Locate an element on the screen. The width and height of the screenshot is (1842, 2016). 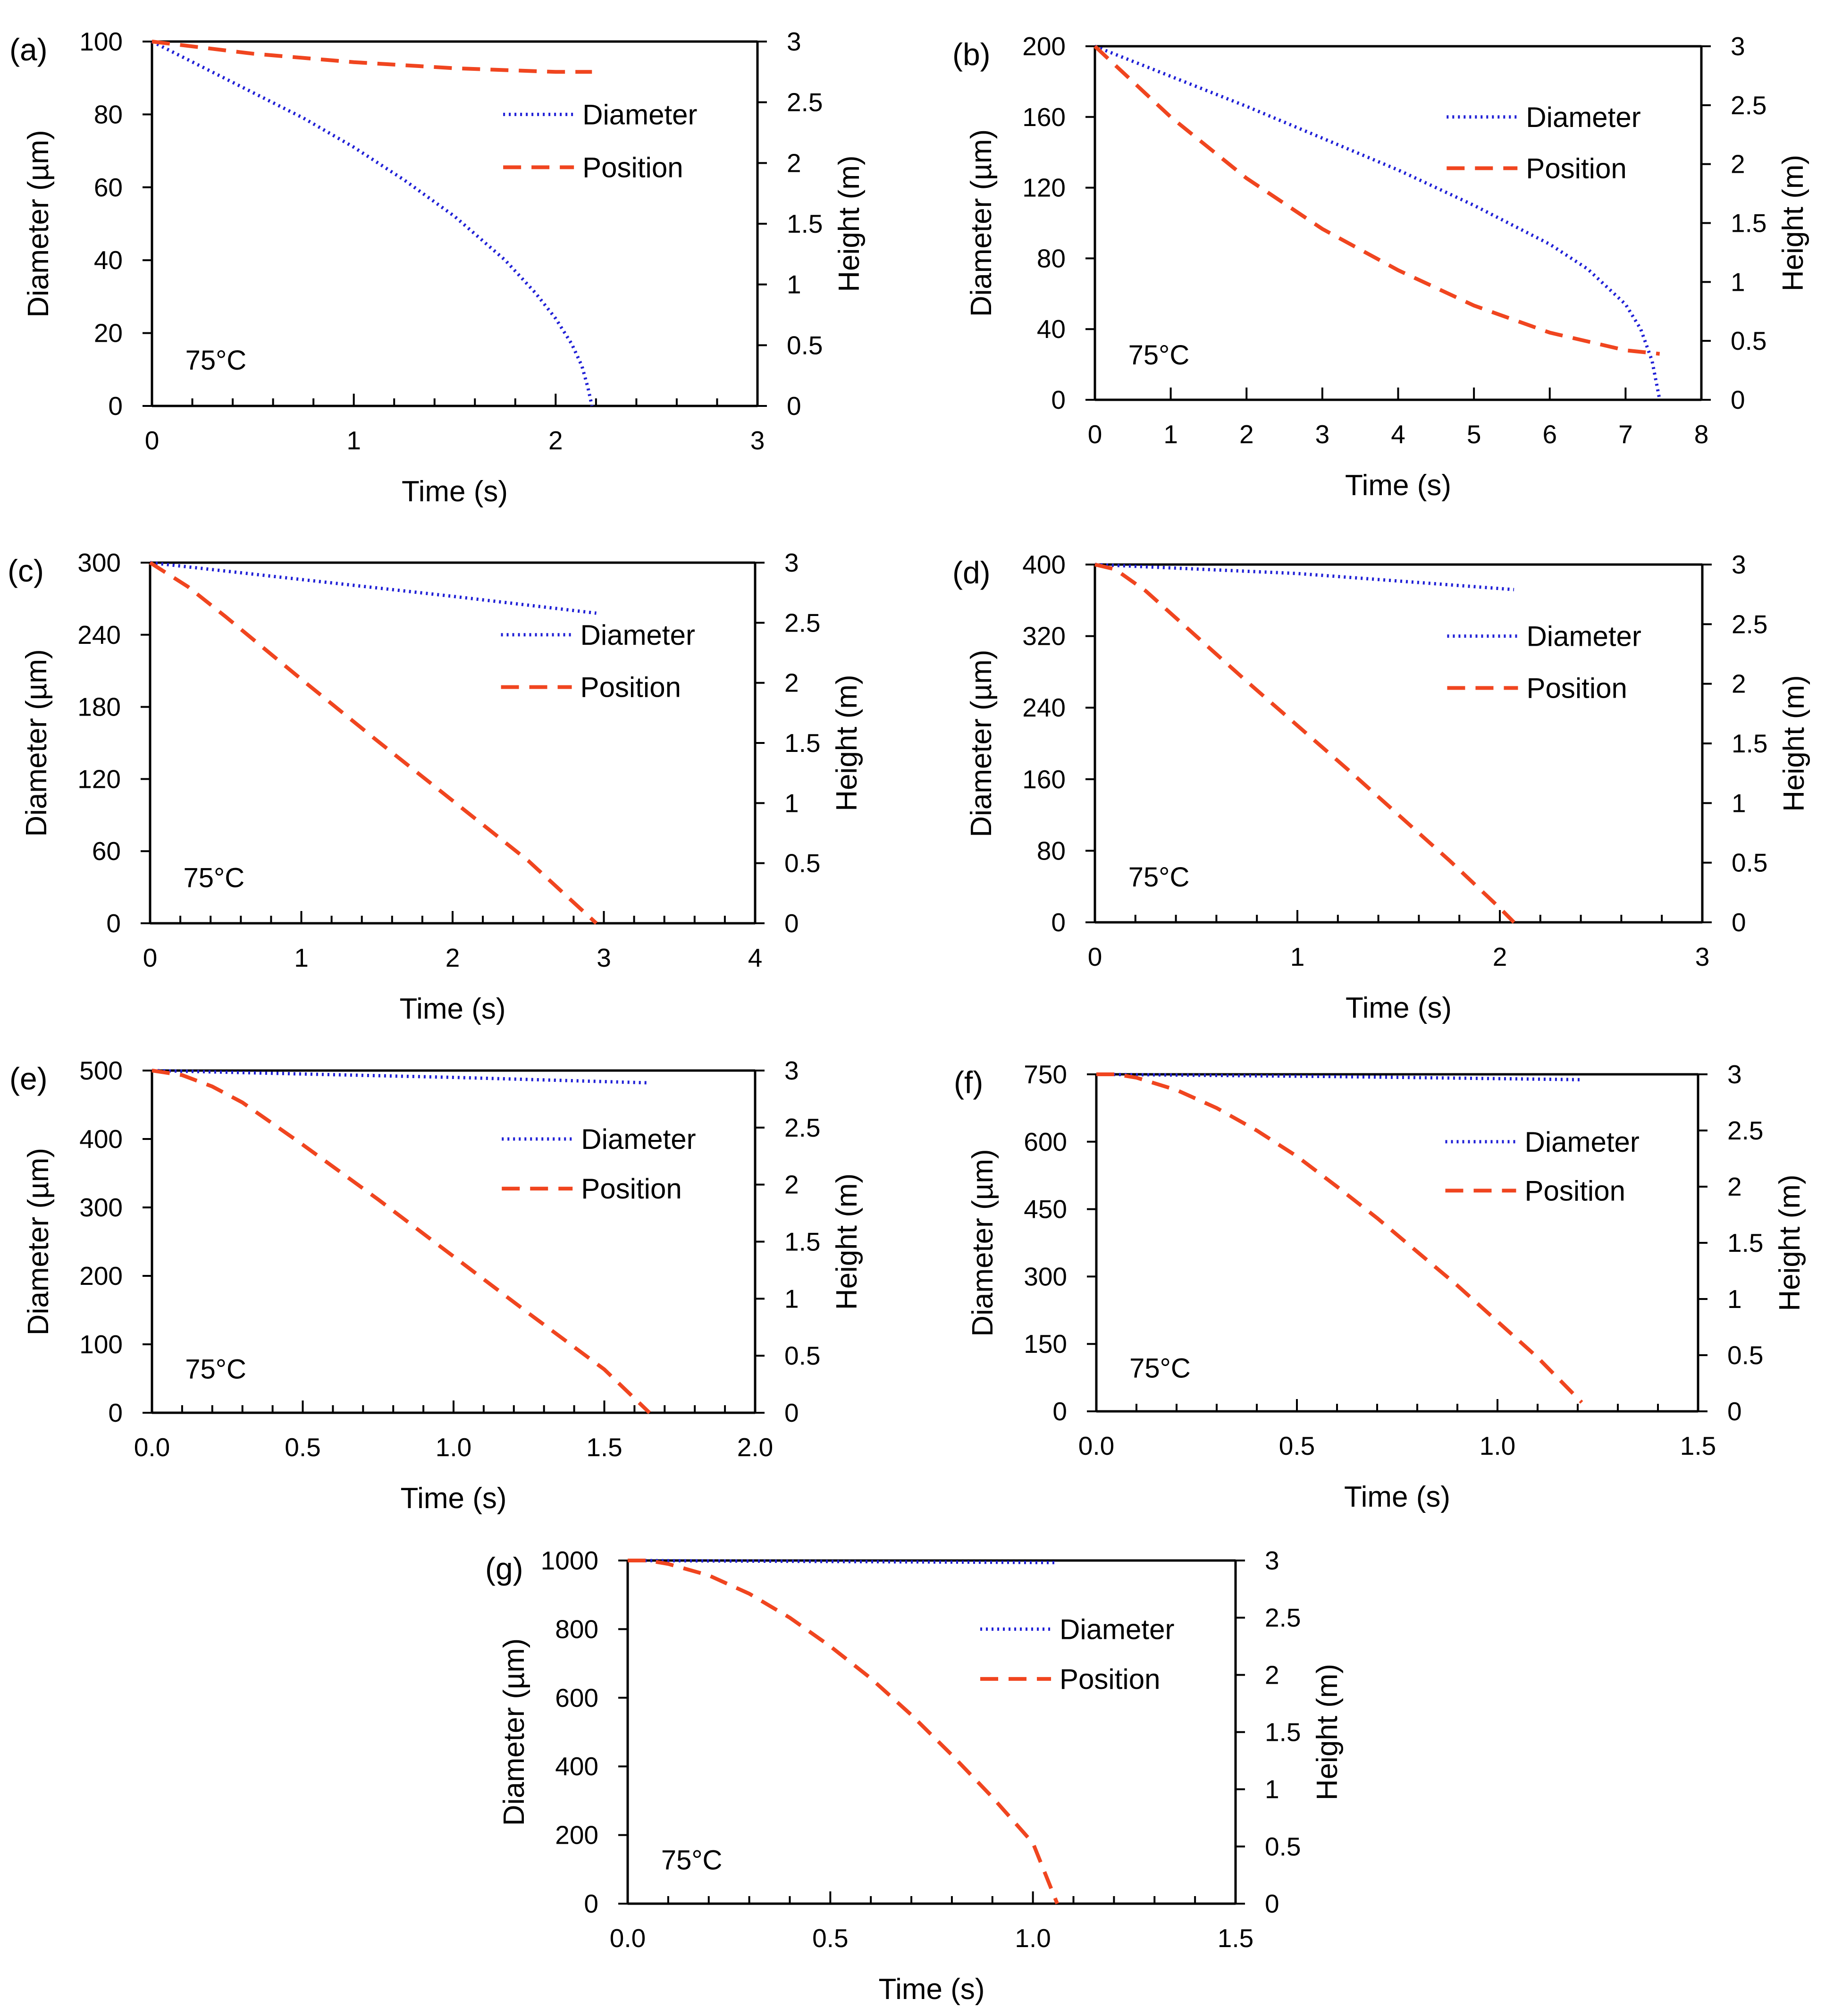
x-tick-label: 3 is located at coordinates (1322, 435).